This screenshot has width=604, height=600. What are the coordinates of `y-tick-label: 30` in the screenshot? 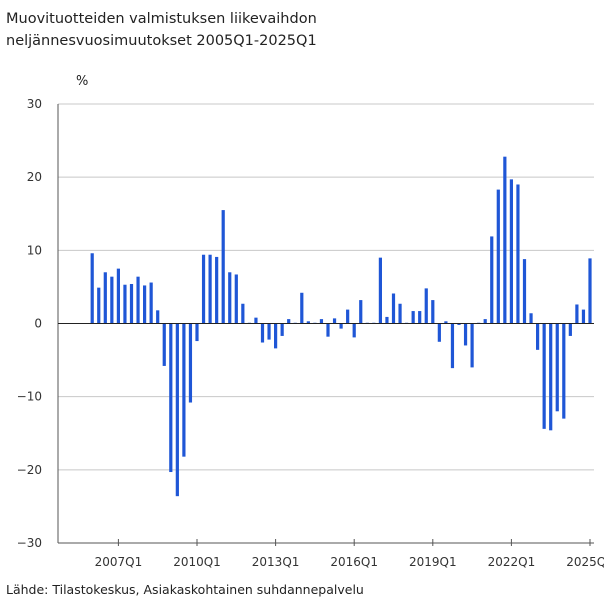 It's located at (34, 104).